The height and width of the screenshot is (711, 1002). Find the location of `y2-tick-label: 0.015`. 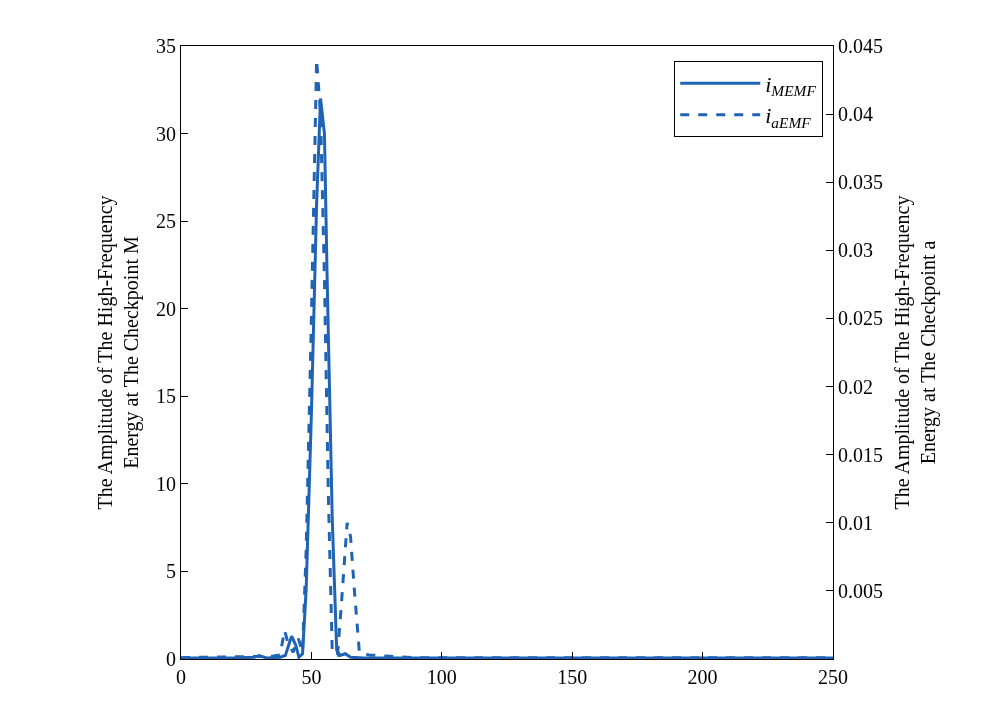

y2-tick-label: 0.015 is located at coordinates (860, 454).